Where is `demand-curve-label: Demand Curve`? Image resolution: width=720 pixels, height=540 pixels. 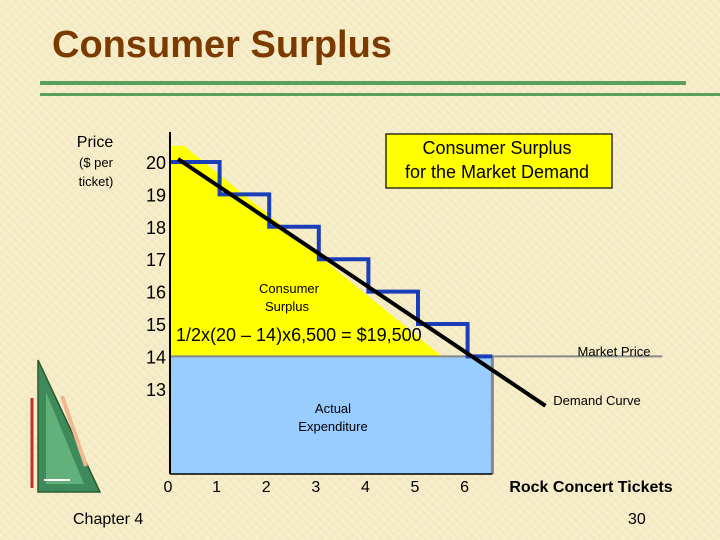
demand-curve-label: Demand Curve is located at coordinates (596, 400).